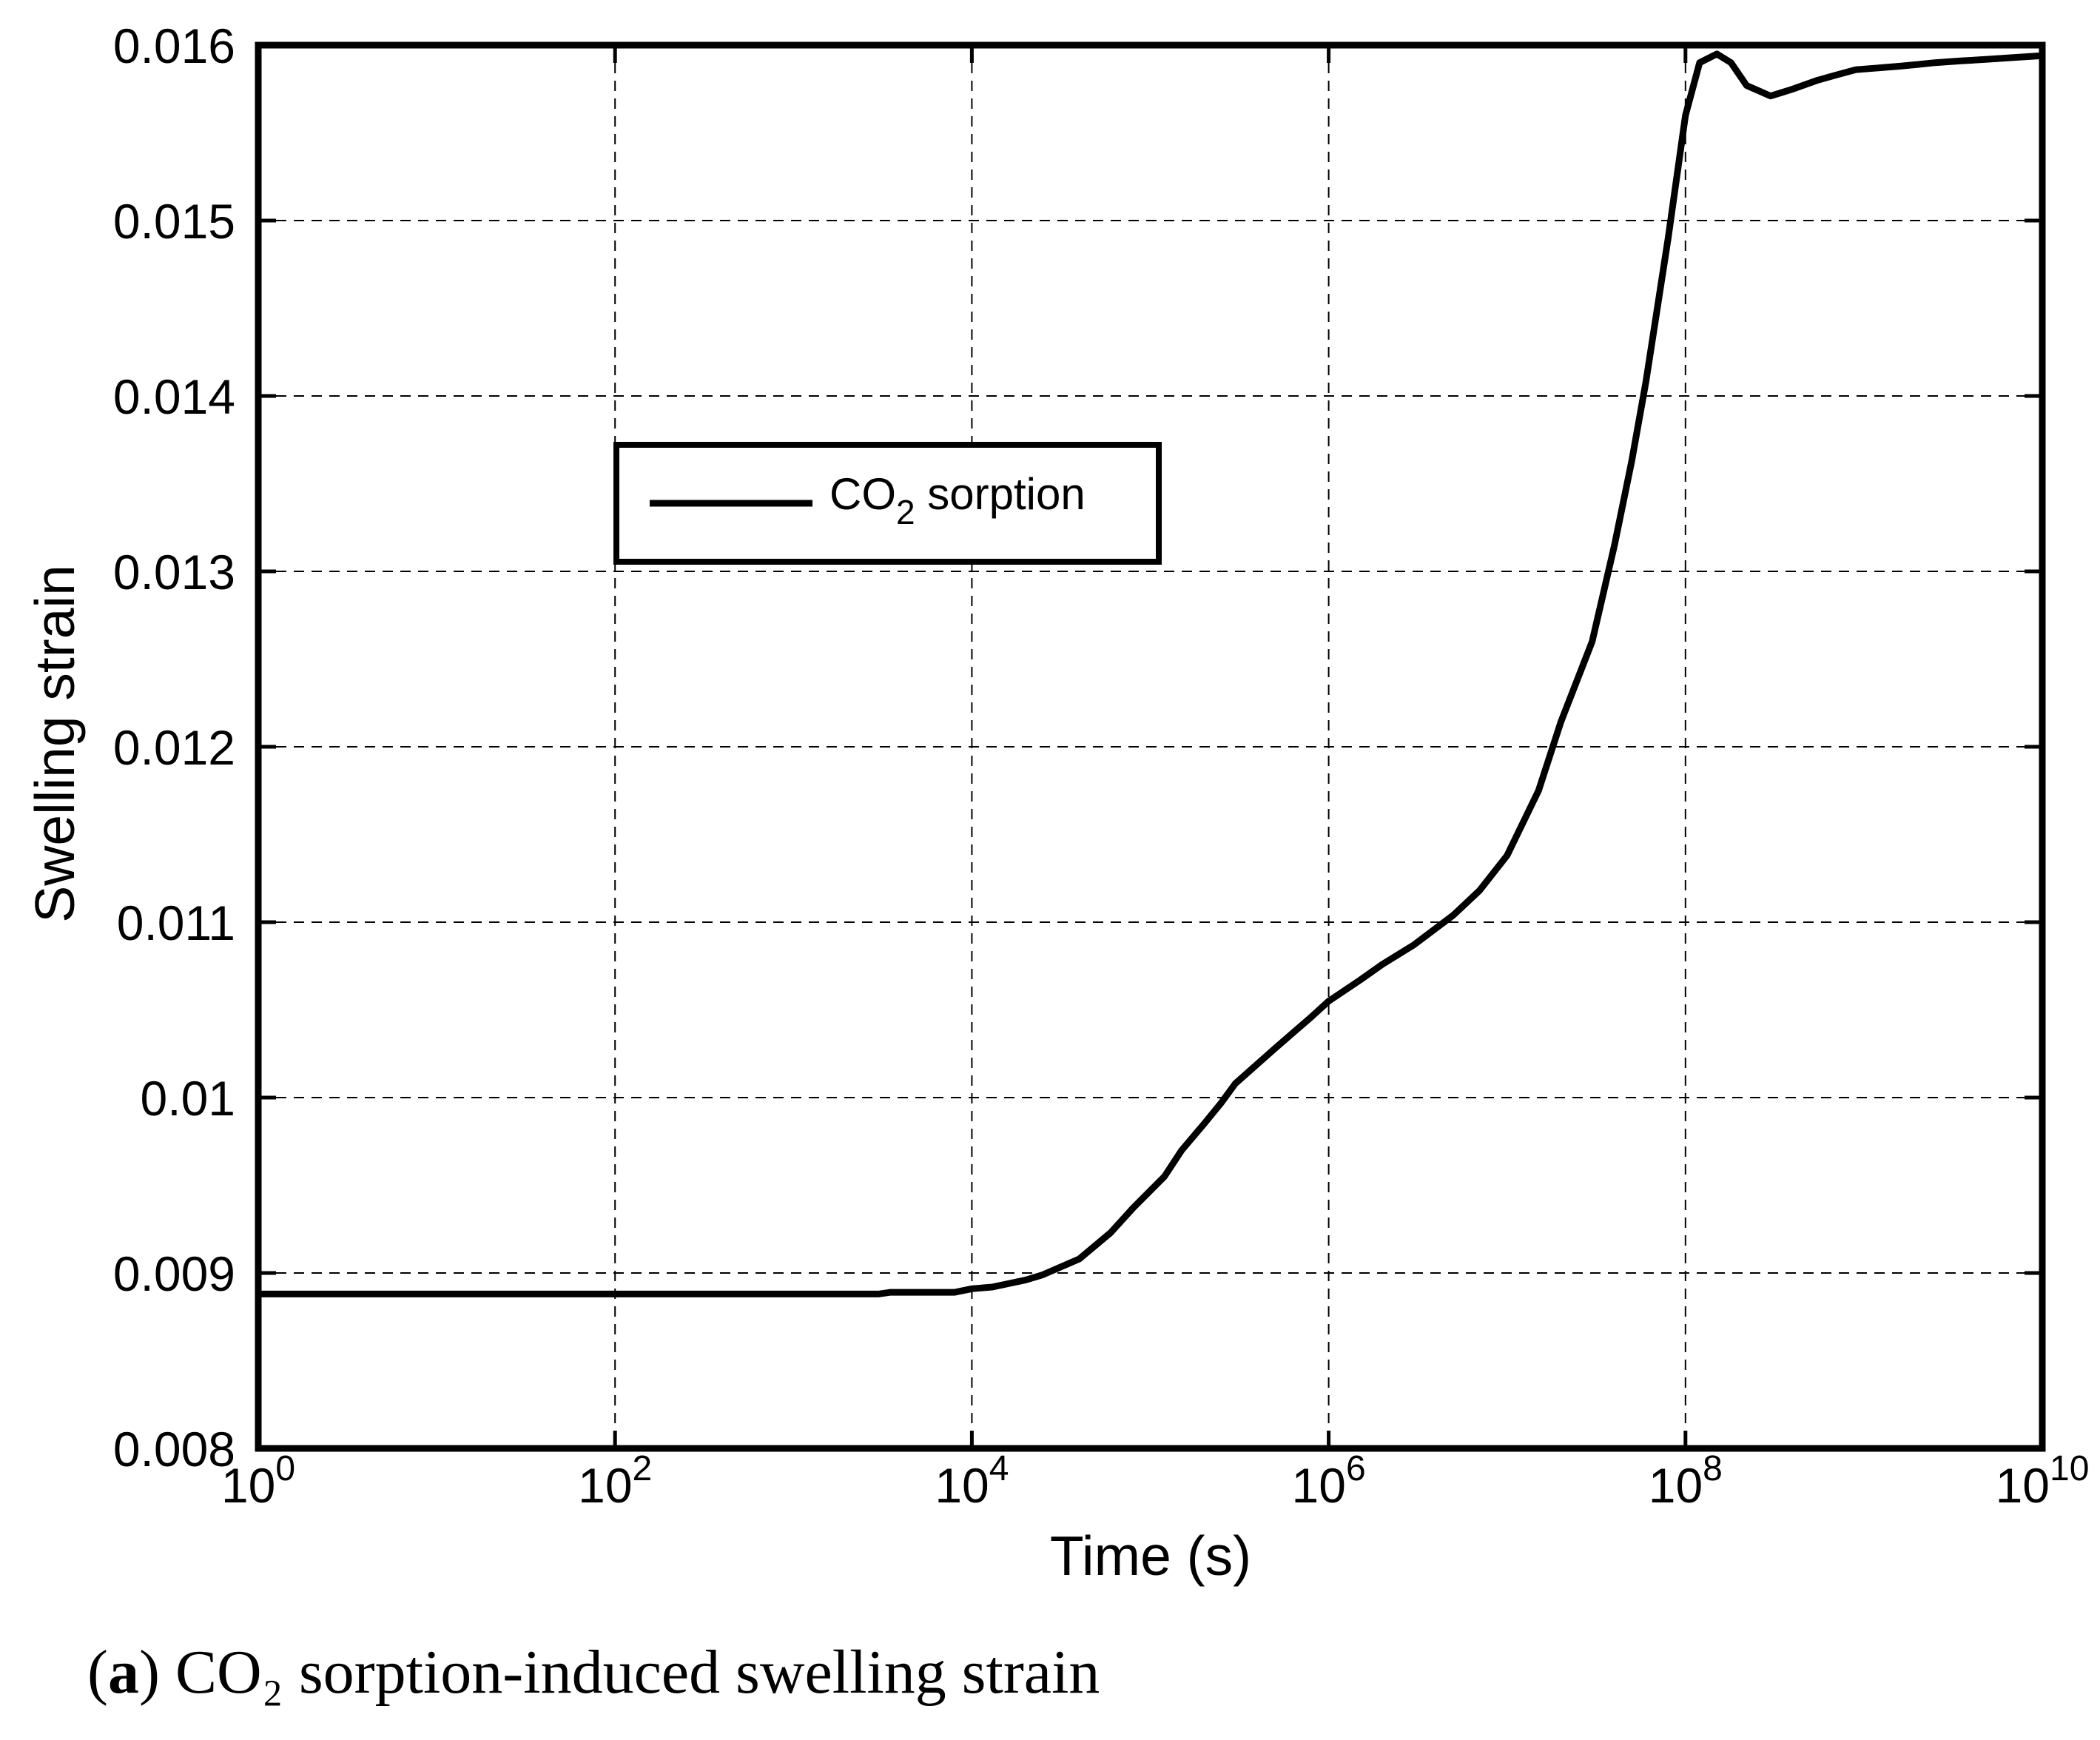 This screenshot has width=2100, height=1740. Describe the element at coordinates (174, 396) in the screenshot. I see `y-tick-label: 0.014` at that location.